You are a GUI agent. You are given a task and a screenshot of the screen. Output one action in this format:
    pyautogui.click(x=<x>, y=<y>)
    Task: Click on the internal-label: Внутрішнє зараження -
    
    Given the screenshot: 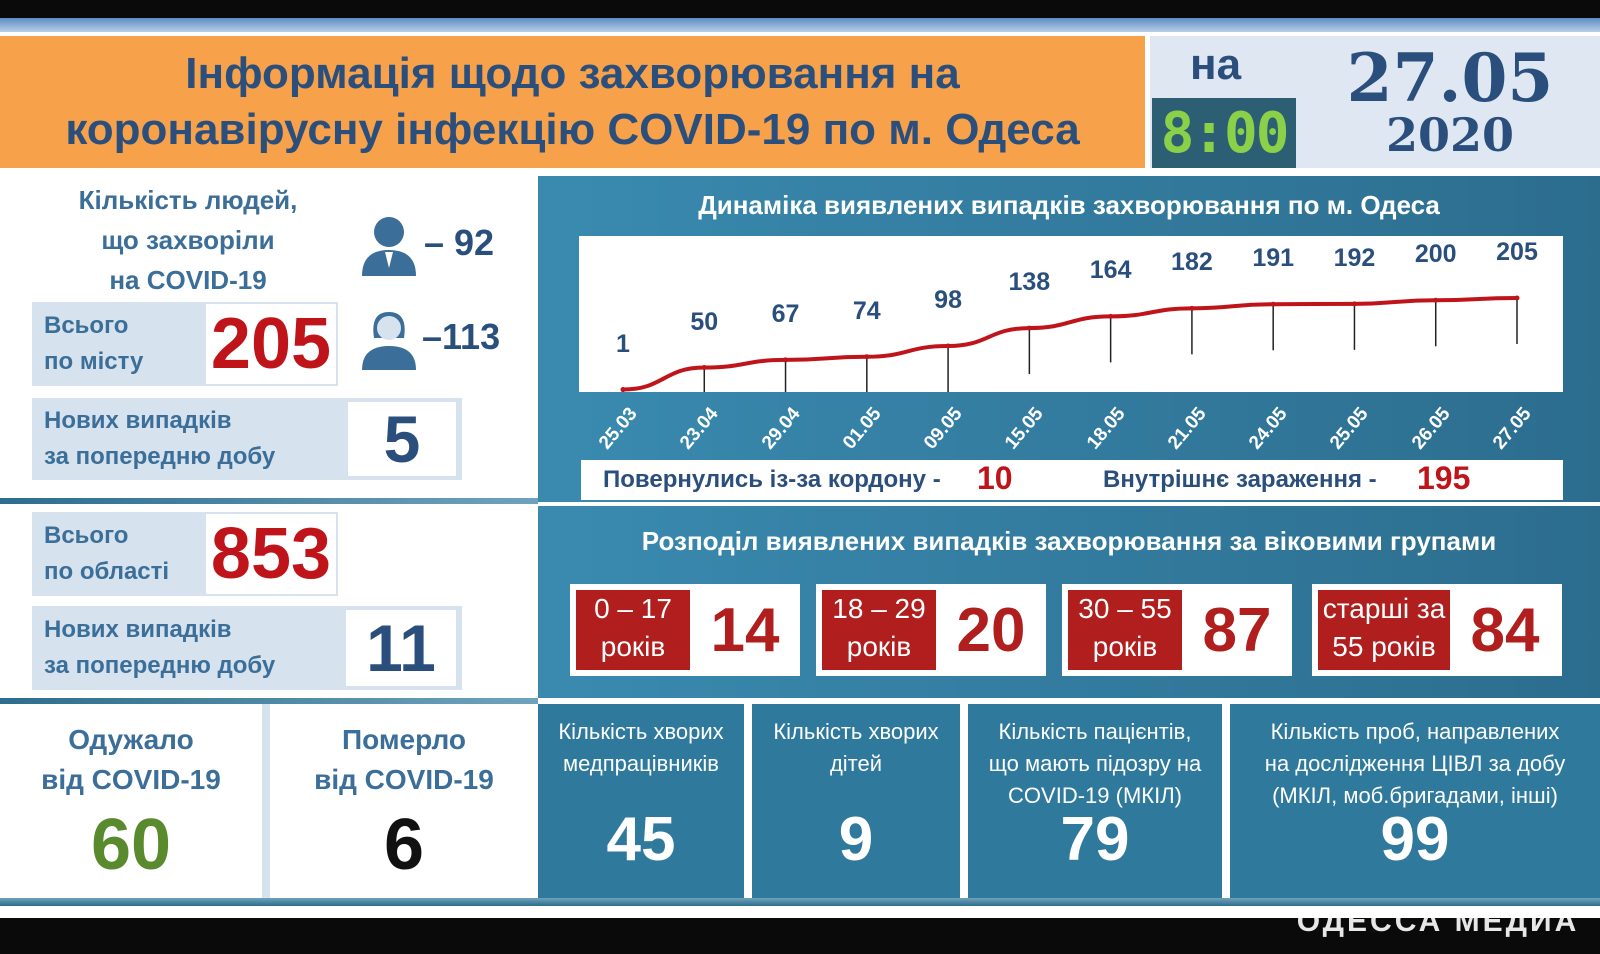 What is the action you would take?
    pyautogui.click(x=1240, y=479)
    